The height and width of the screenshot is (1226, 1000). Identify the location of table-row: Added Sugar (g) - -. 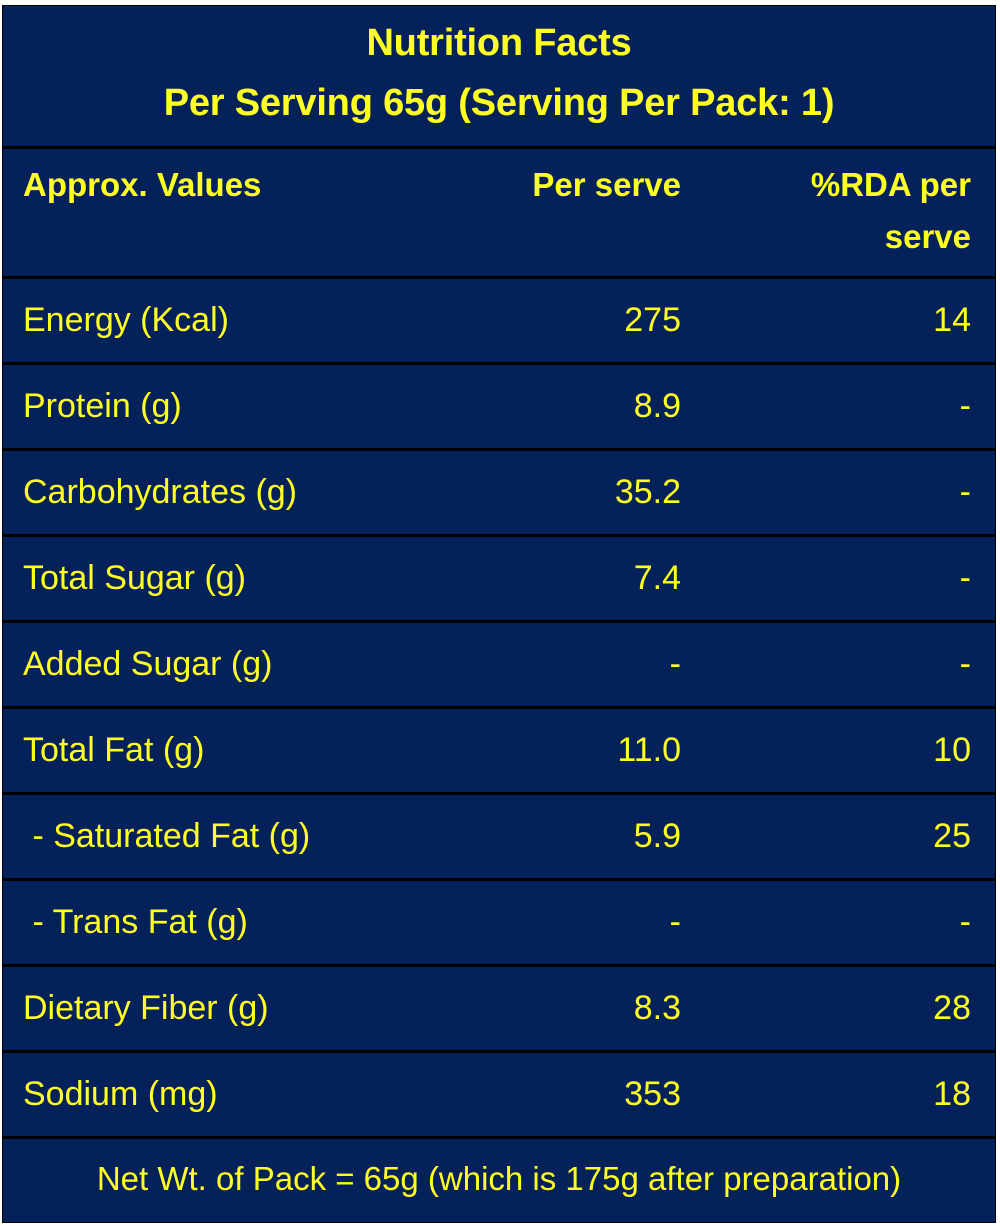
(499, 666).